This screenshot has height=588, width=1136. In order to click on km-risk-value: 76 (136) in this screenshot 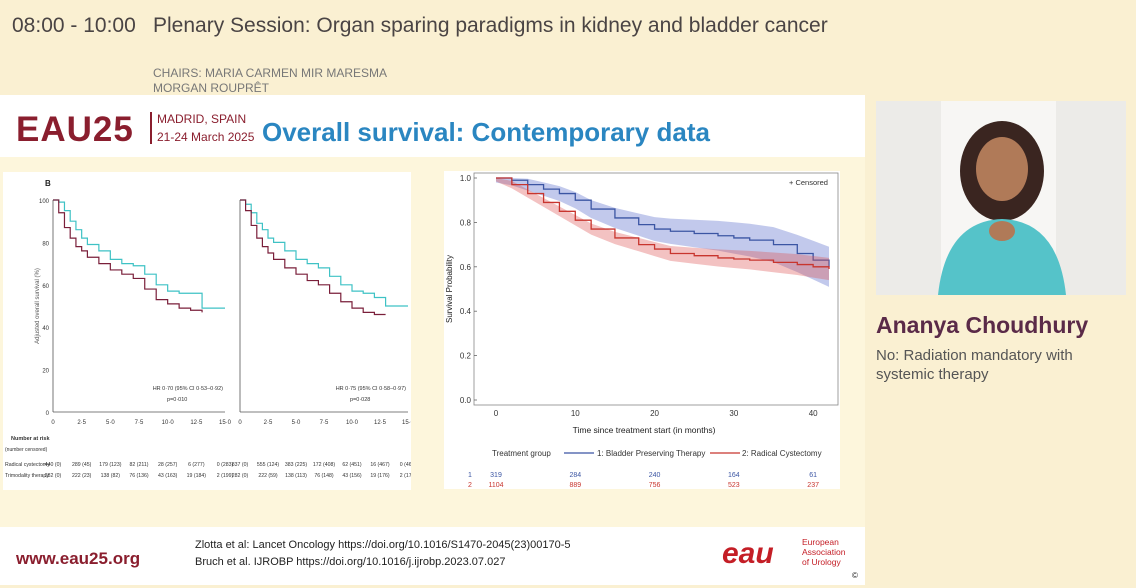, I will do `click(139, 476)`.